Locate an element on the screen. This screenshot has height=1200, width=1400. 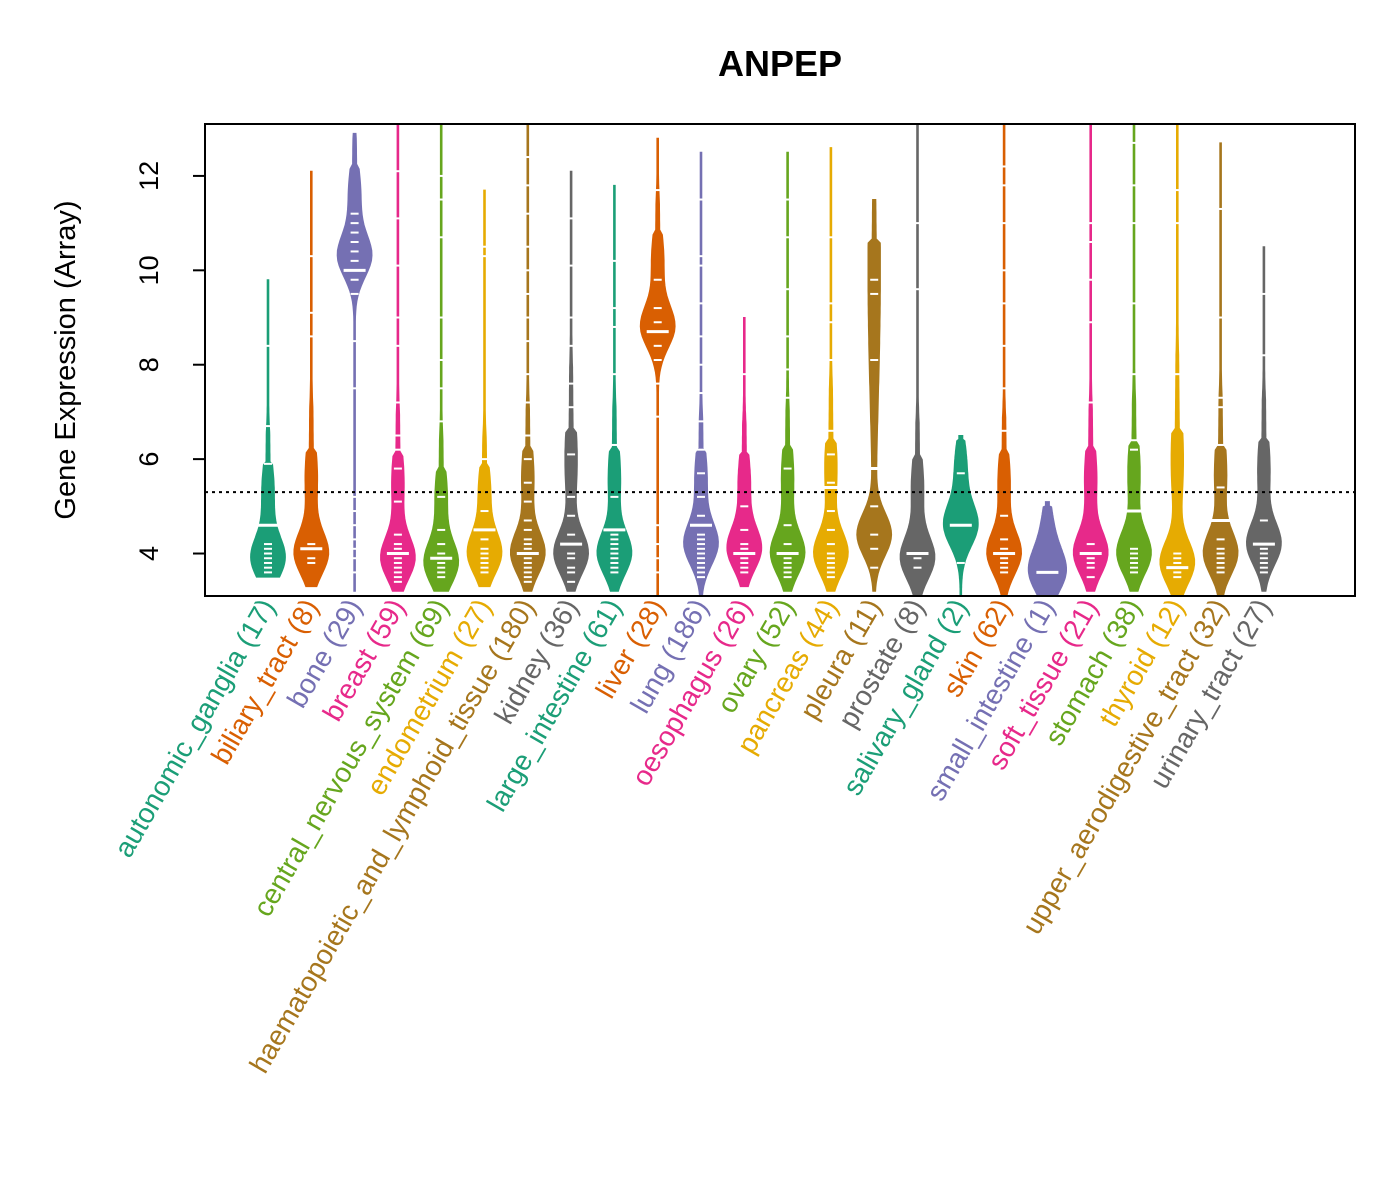
violin-ovary is located at coordinates (787, 371).